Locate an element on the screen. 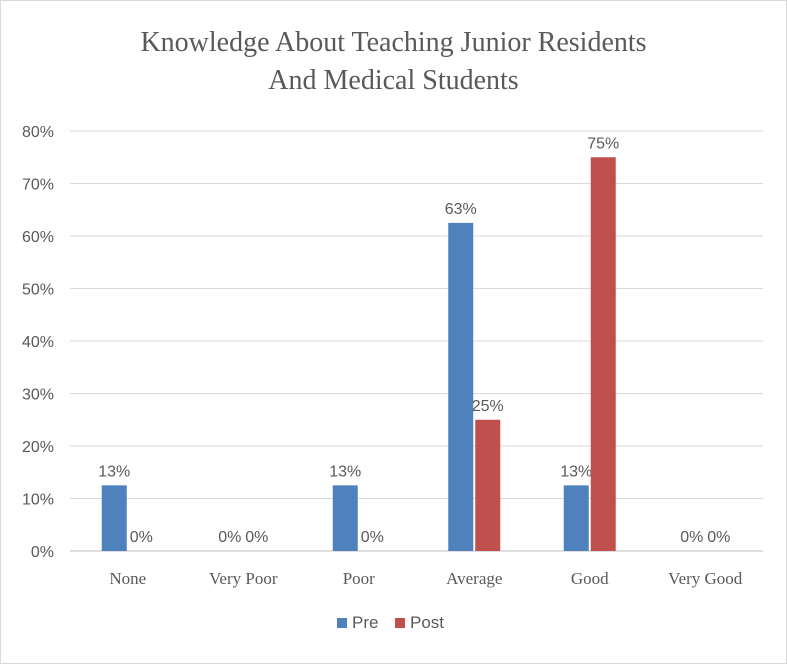  y-tick-label: 70% is located at coordinates (38, 185).